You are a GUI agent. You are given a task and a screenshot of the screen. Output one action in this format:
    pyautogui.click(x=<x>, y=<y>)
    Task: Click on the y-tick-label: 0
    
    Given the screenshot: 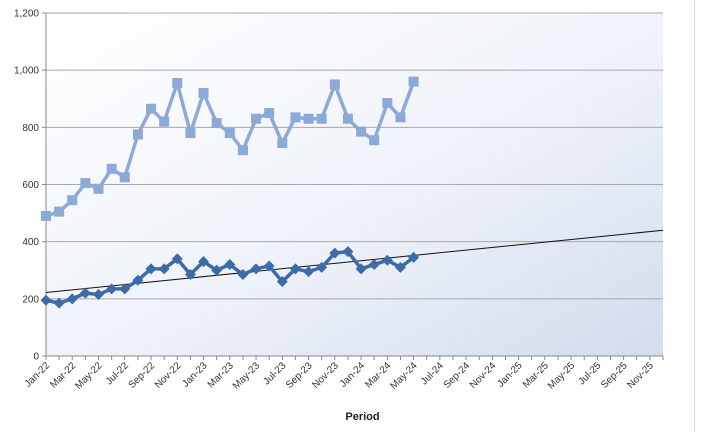 What is the action you would take?
    pyautogui.click(x=36, y=357)
    